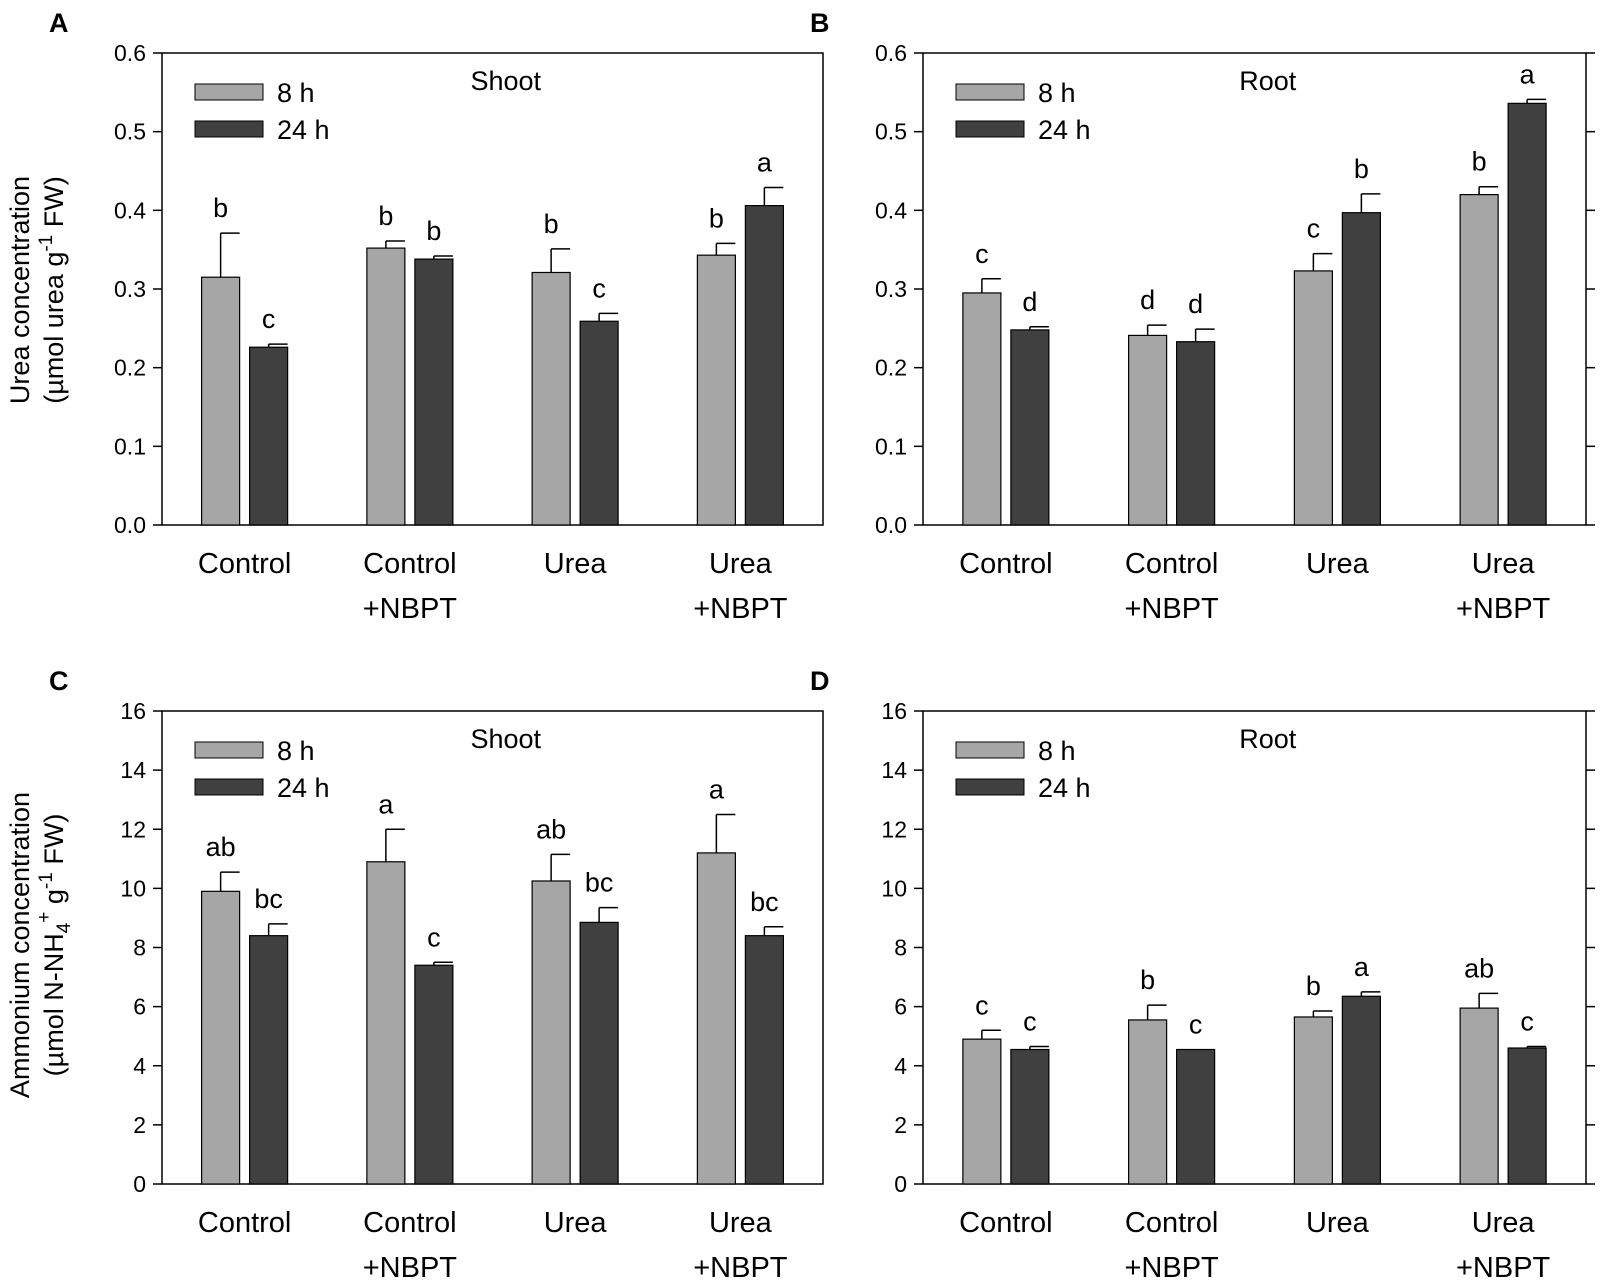 This screenshot has width=1605, height=1287. I want to click on y-tick-label-b: 0.3, so click(891, 289).